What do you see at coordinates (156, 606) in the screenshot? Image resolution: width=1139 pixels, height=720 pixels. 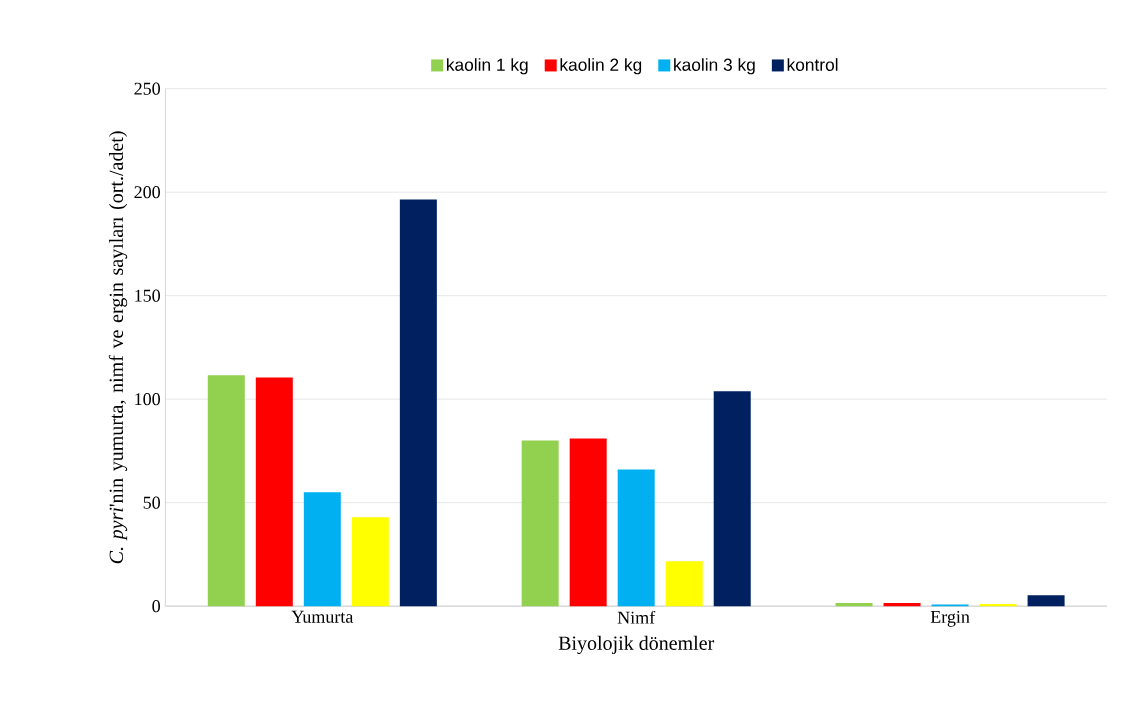 I see `y-tick-label: 0` at bounding box center [156, 606].